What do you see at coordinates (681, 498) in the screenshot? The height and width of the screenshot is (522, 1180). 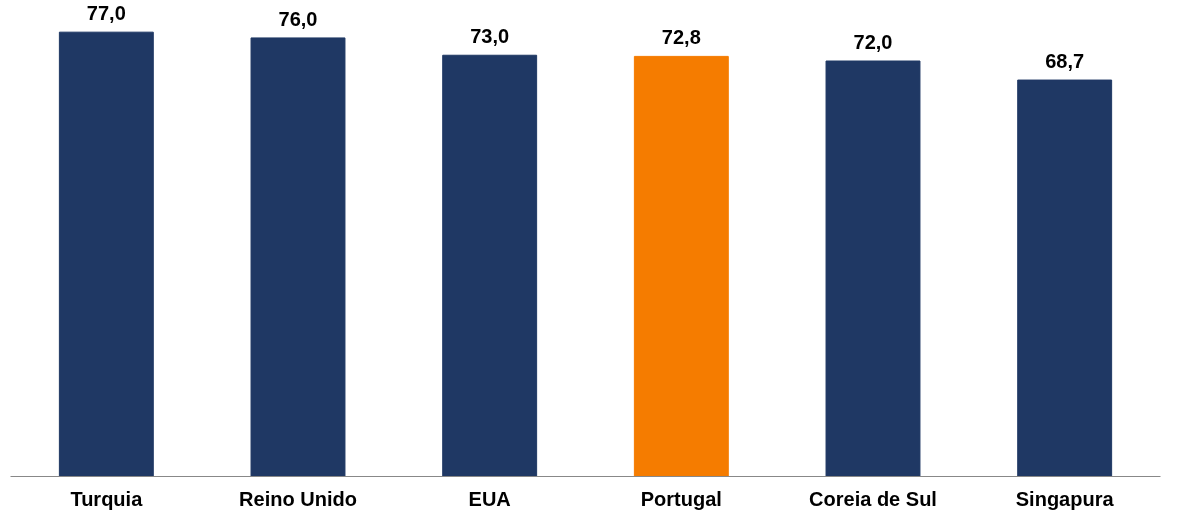 I see `x-tick-label: Portugal` at bounding box center [681, 498].